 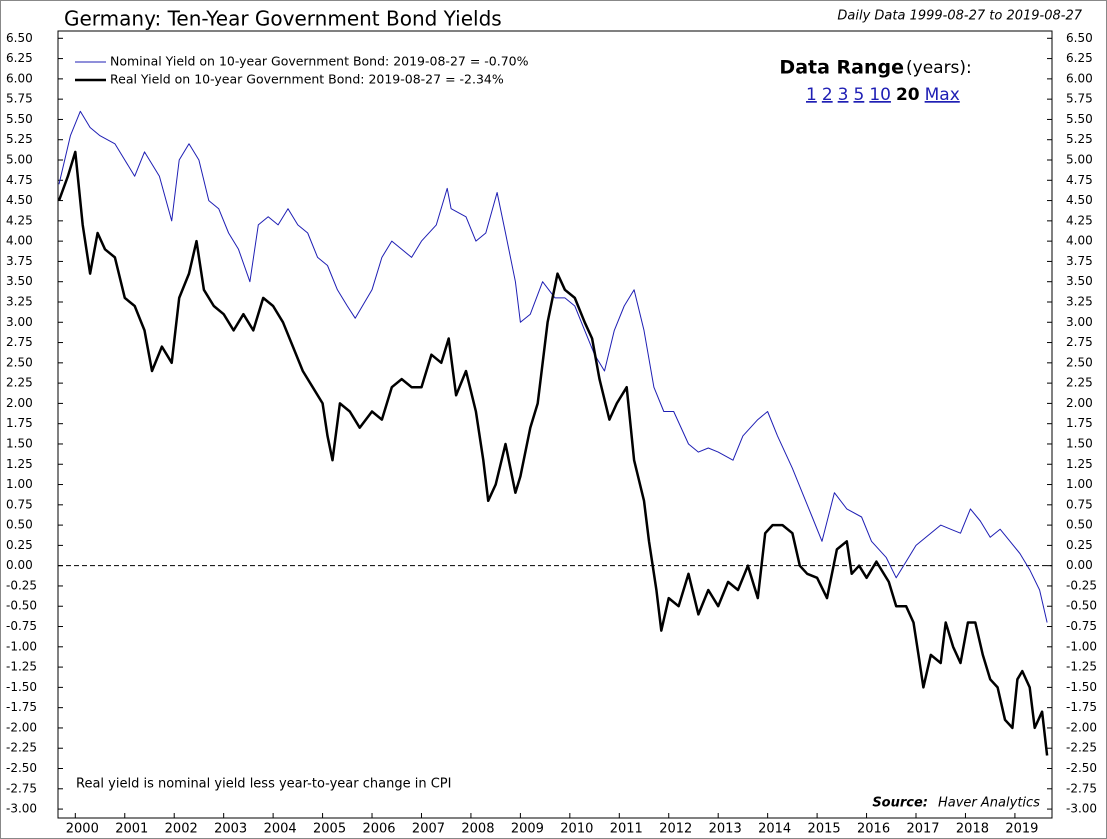 I want to click on y-tick-label: 2.25, so click(x=19, y=383).